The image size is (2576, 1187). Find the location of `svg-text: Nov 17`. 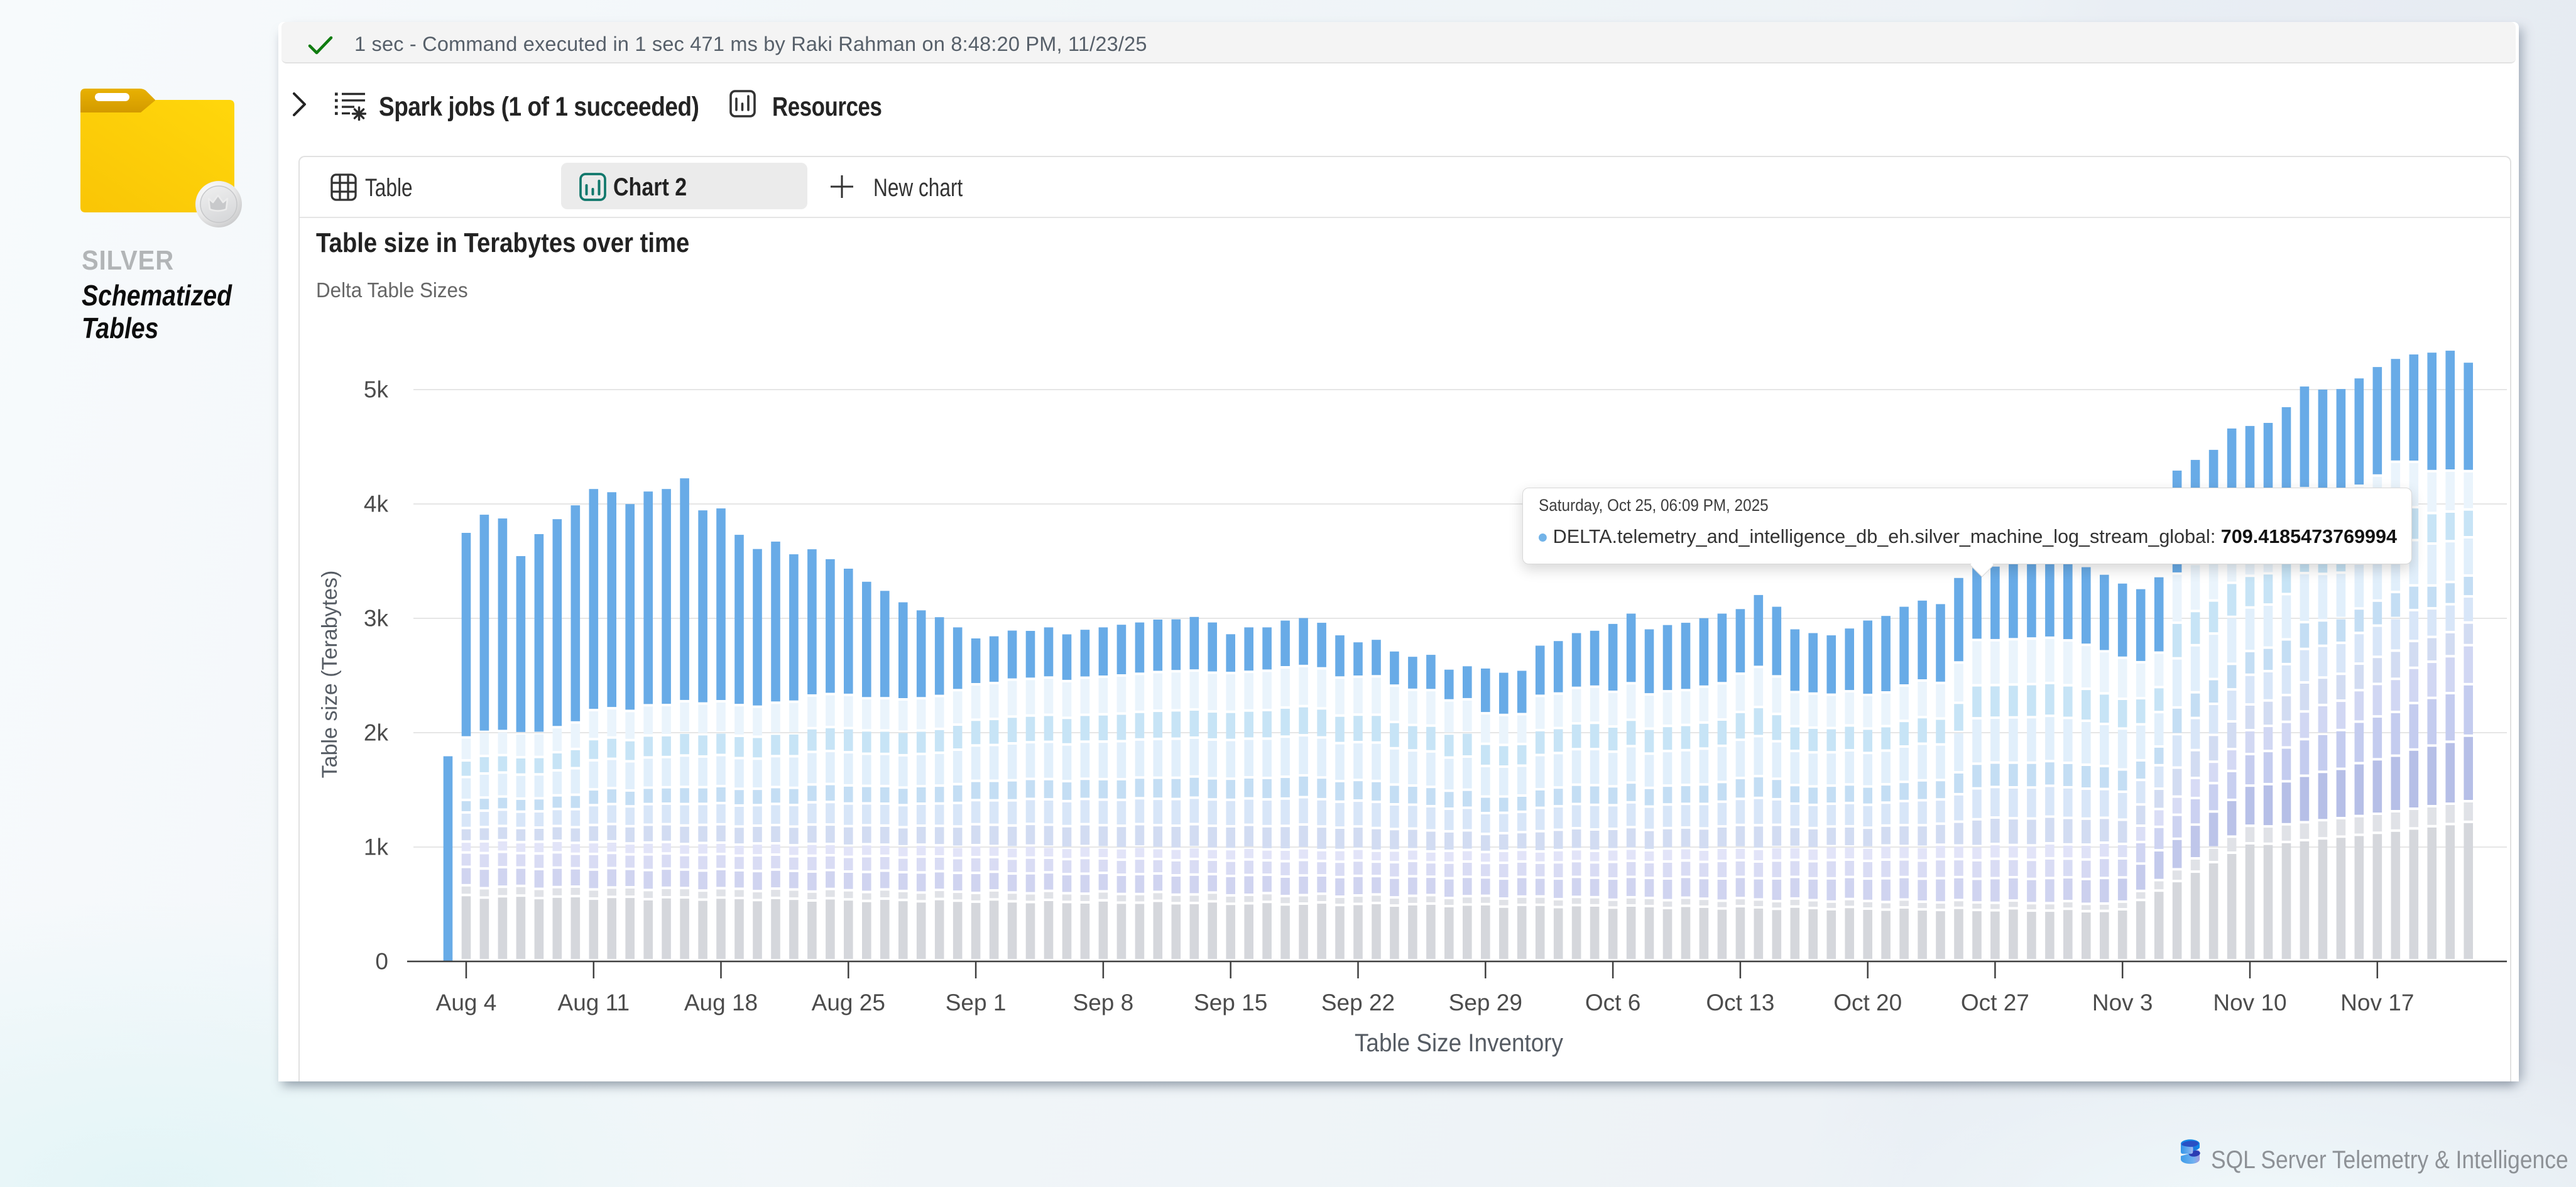

svg-text: Nov 17 is located at coordinates (2377, 1002).